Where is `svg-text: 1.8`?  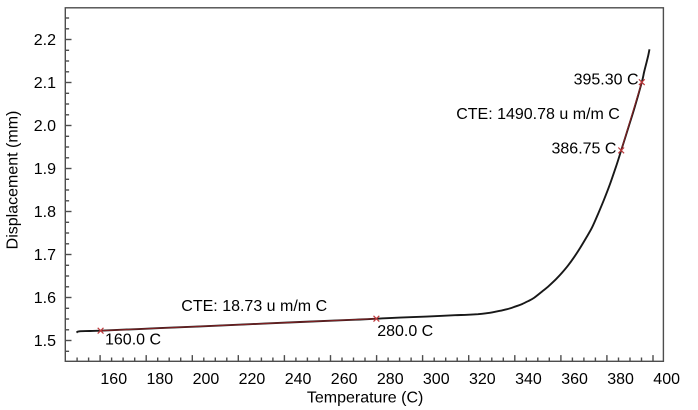
svg-text: 1.8 is located at coordinates (45, 212).